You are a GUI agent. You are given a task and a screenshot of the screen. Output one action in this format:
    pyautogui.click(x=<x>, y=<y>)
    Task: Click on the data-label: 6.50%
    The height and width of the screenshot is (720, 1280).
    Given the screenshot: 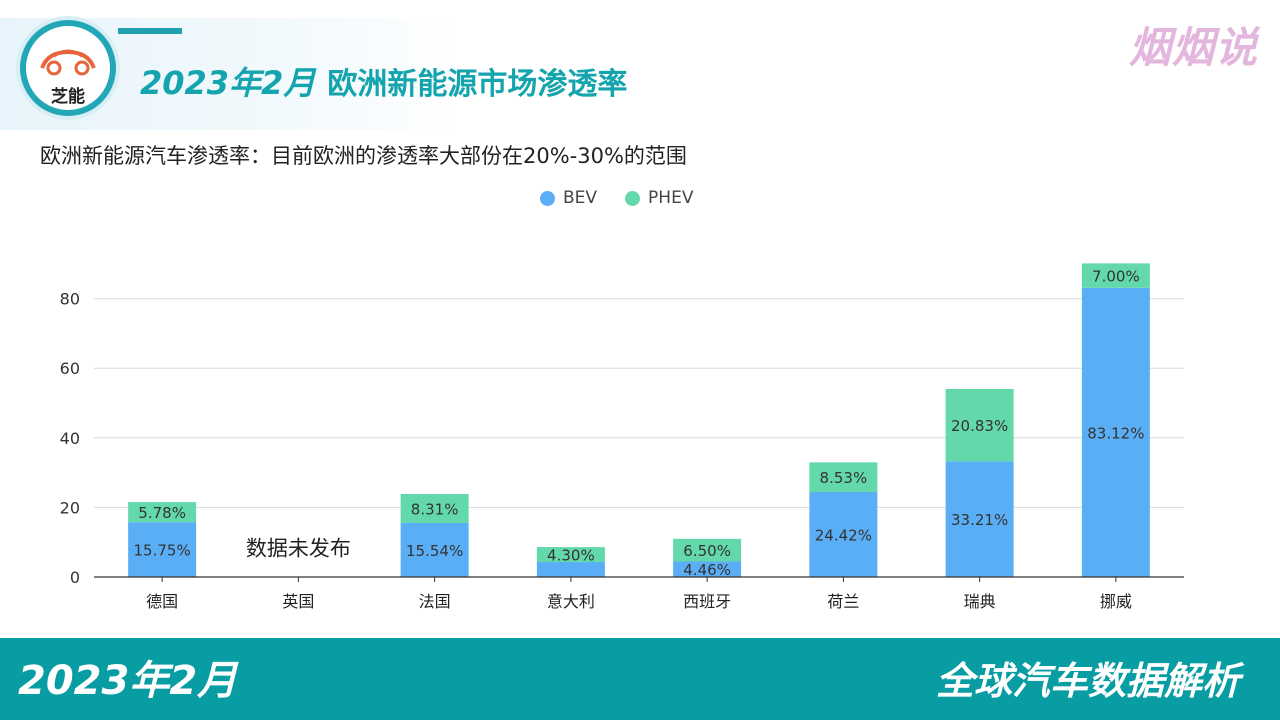 What is the action you would take?
    pyautogui.click(x=707, y=551)
    